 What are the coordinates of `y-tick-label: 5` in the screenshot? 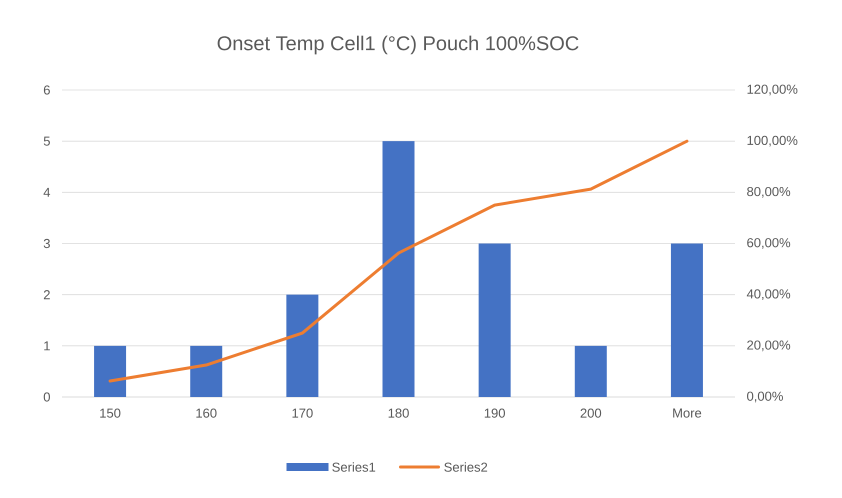 It's located at (47, 141).